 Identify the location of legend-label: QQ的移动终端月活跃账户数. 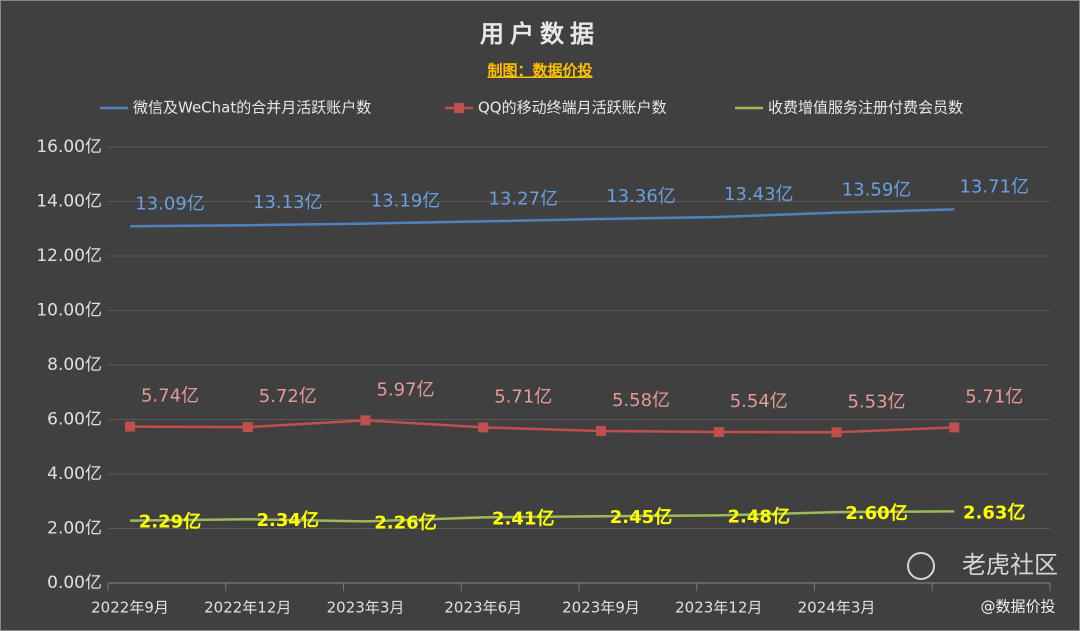
(572, 108).